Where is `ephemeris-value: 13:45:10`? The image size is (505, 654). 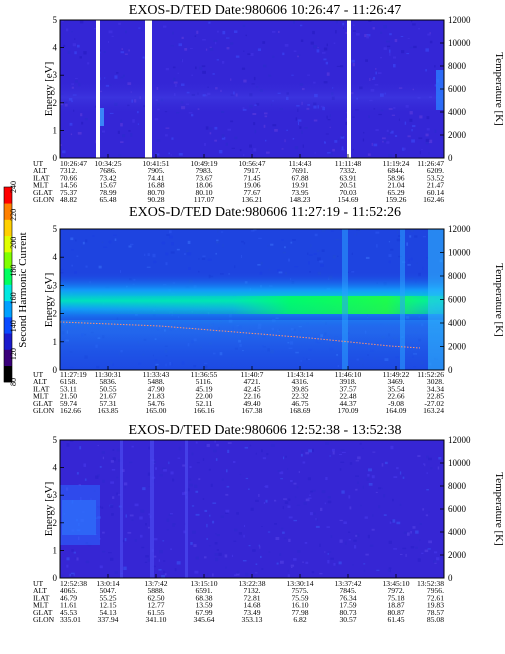
ephemeris-value: 13:45:10 is located at coordinates (395, 583).